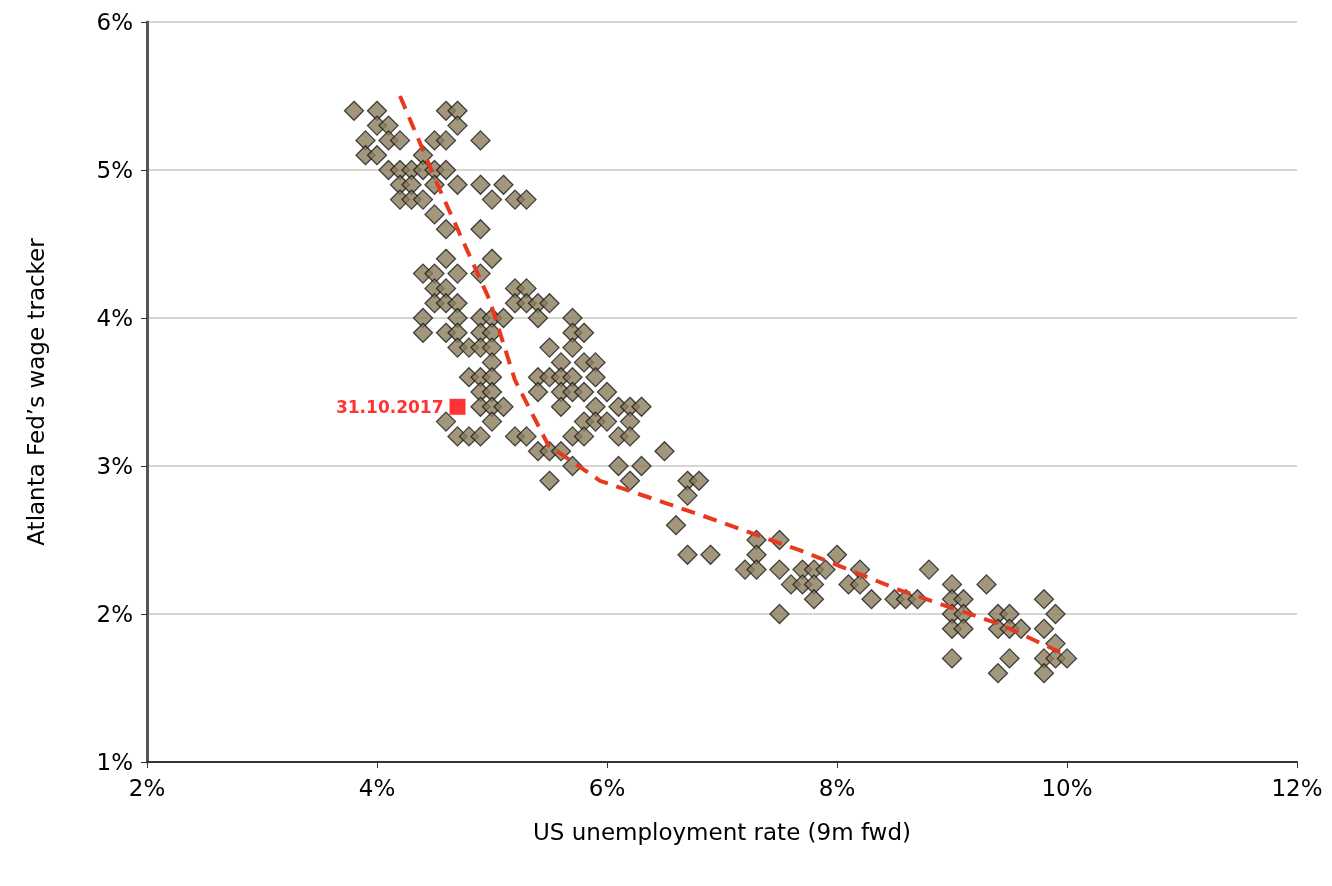 This screenshot has width=1332, height=886. What do you see at coordinates (389, 406) in the screenshot?
I see `annotation: 31.10.2017` at bounding box center [389, 406].